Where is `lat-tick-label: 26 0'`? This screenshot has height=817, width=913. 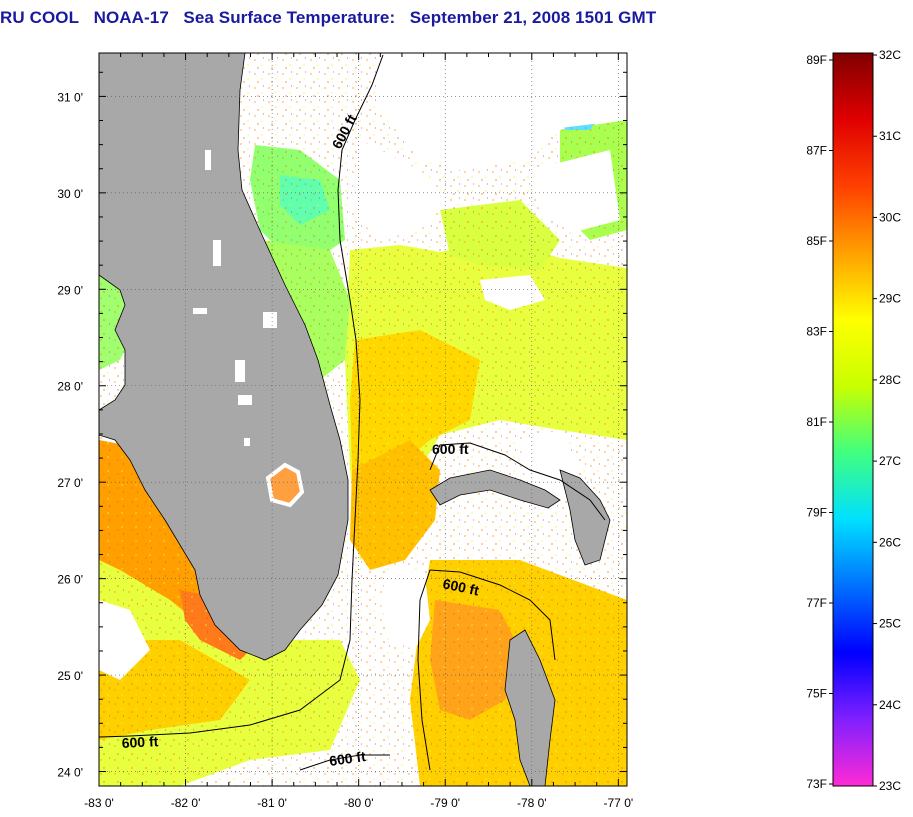
lat-tick-label: 26 0' is located at coordinates (70, 580).